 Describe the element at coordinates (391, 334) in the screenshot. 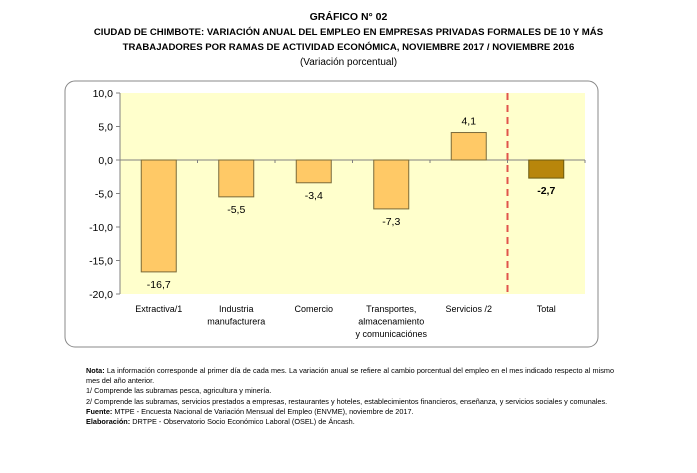

I see `x-tick-label: y comunicaciónes` at that location.